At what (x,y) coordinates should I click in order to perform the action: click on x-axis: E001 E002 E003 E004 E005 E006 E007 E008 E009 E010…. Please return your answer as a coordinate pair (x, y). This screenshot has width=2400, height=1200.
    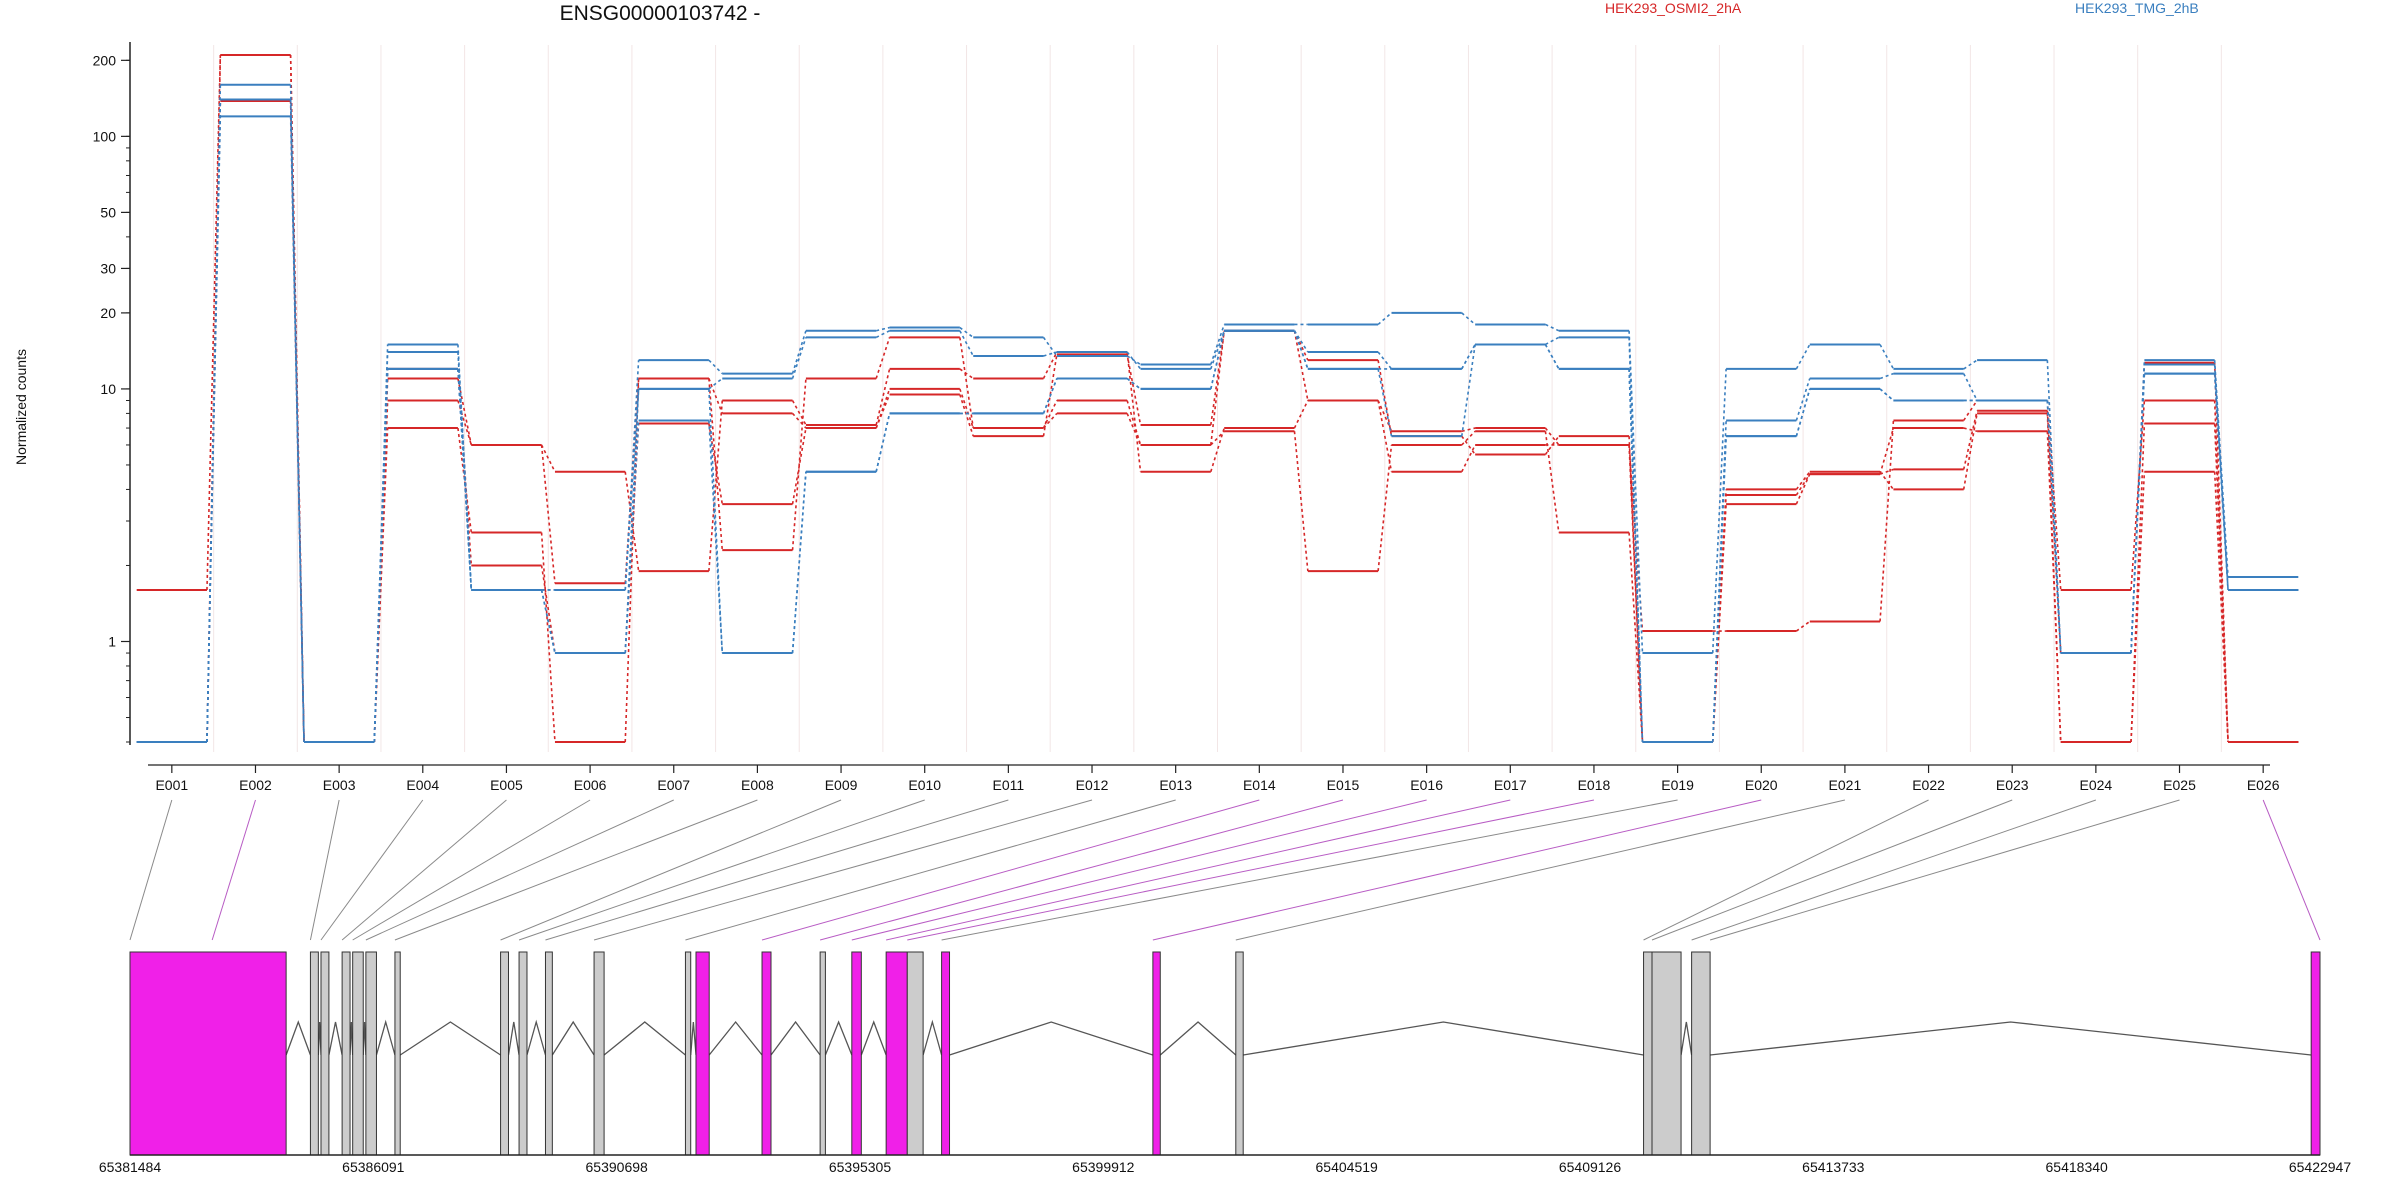
    Looking at the image, I should click on (1214, 778).